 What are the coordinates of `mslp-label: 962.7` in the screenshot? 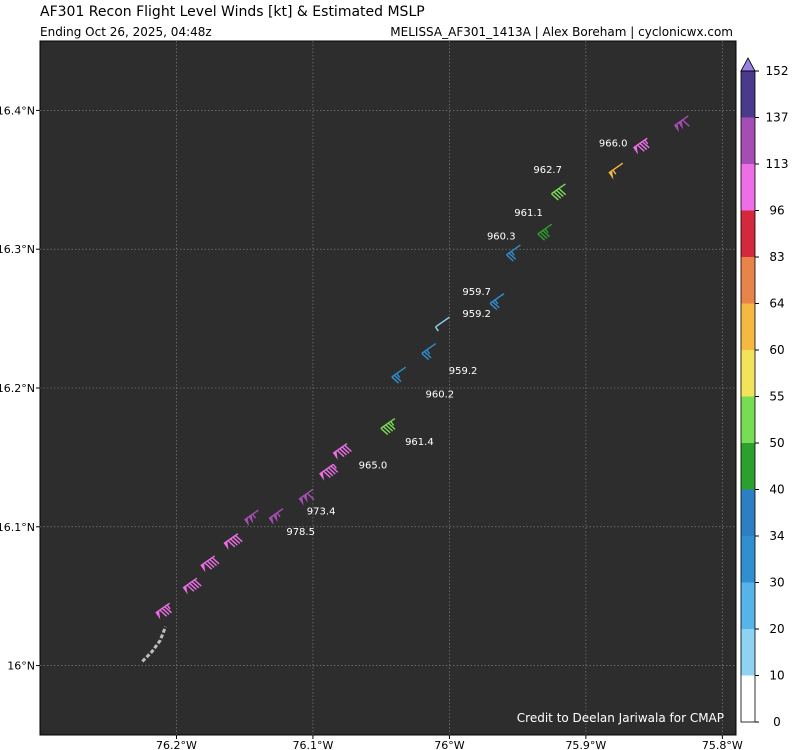 It's located at (547, 170).